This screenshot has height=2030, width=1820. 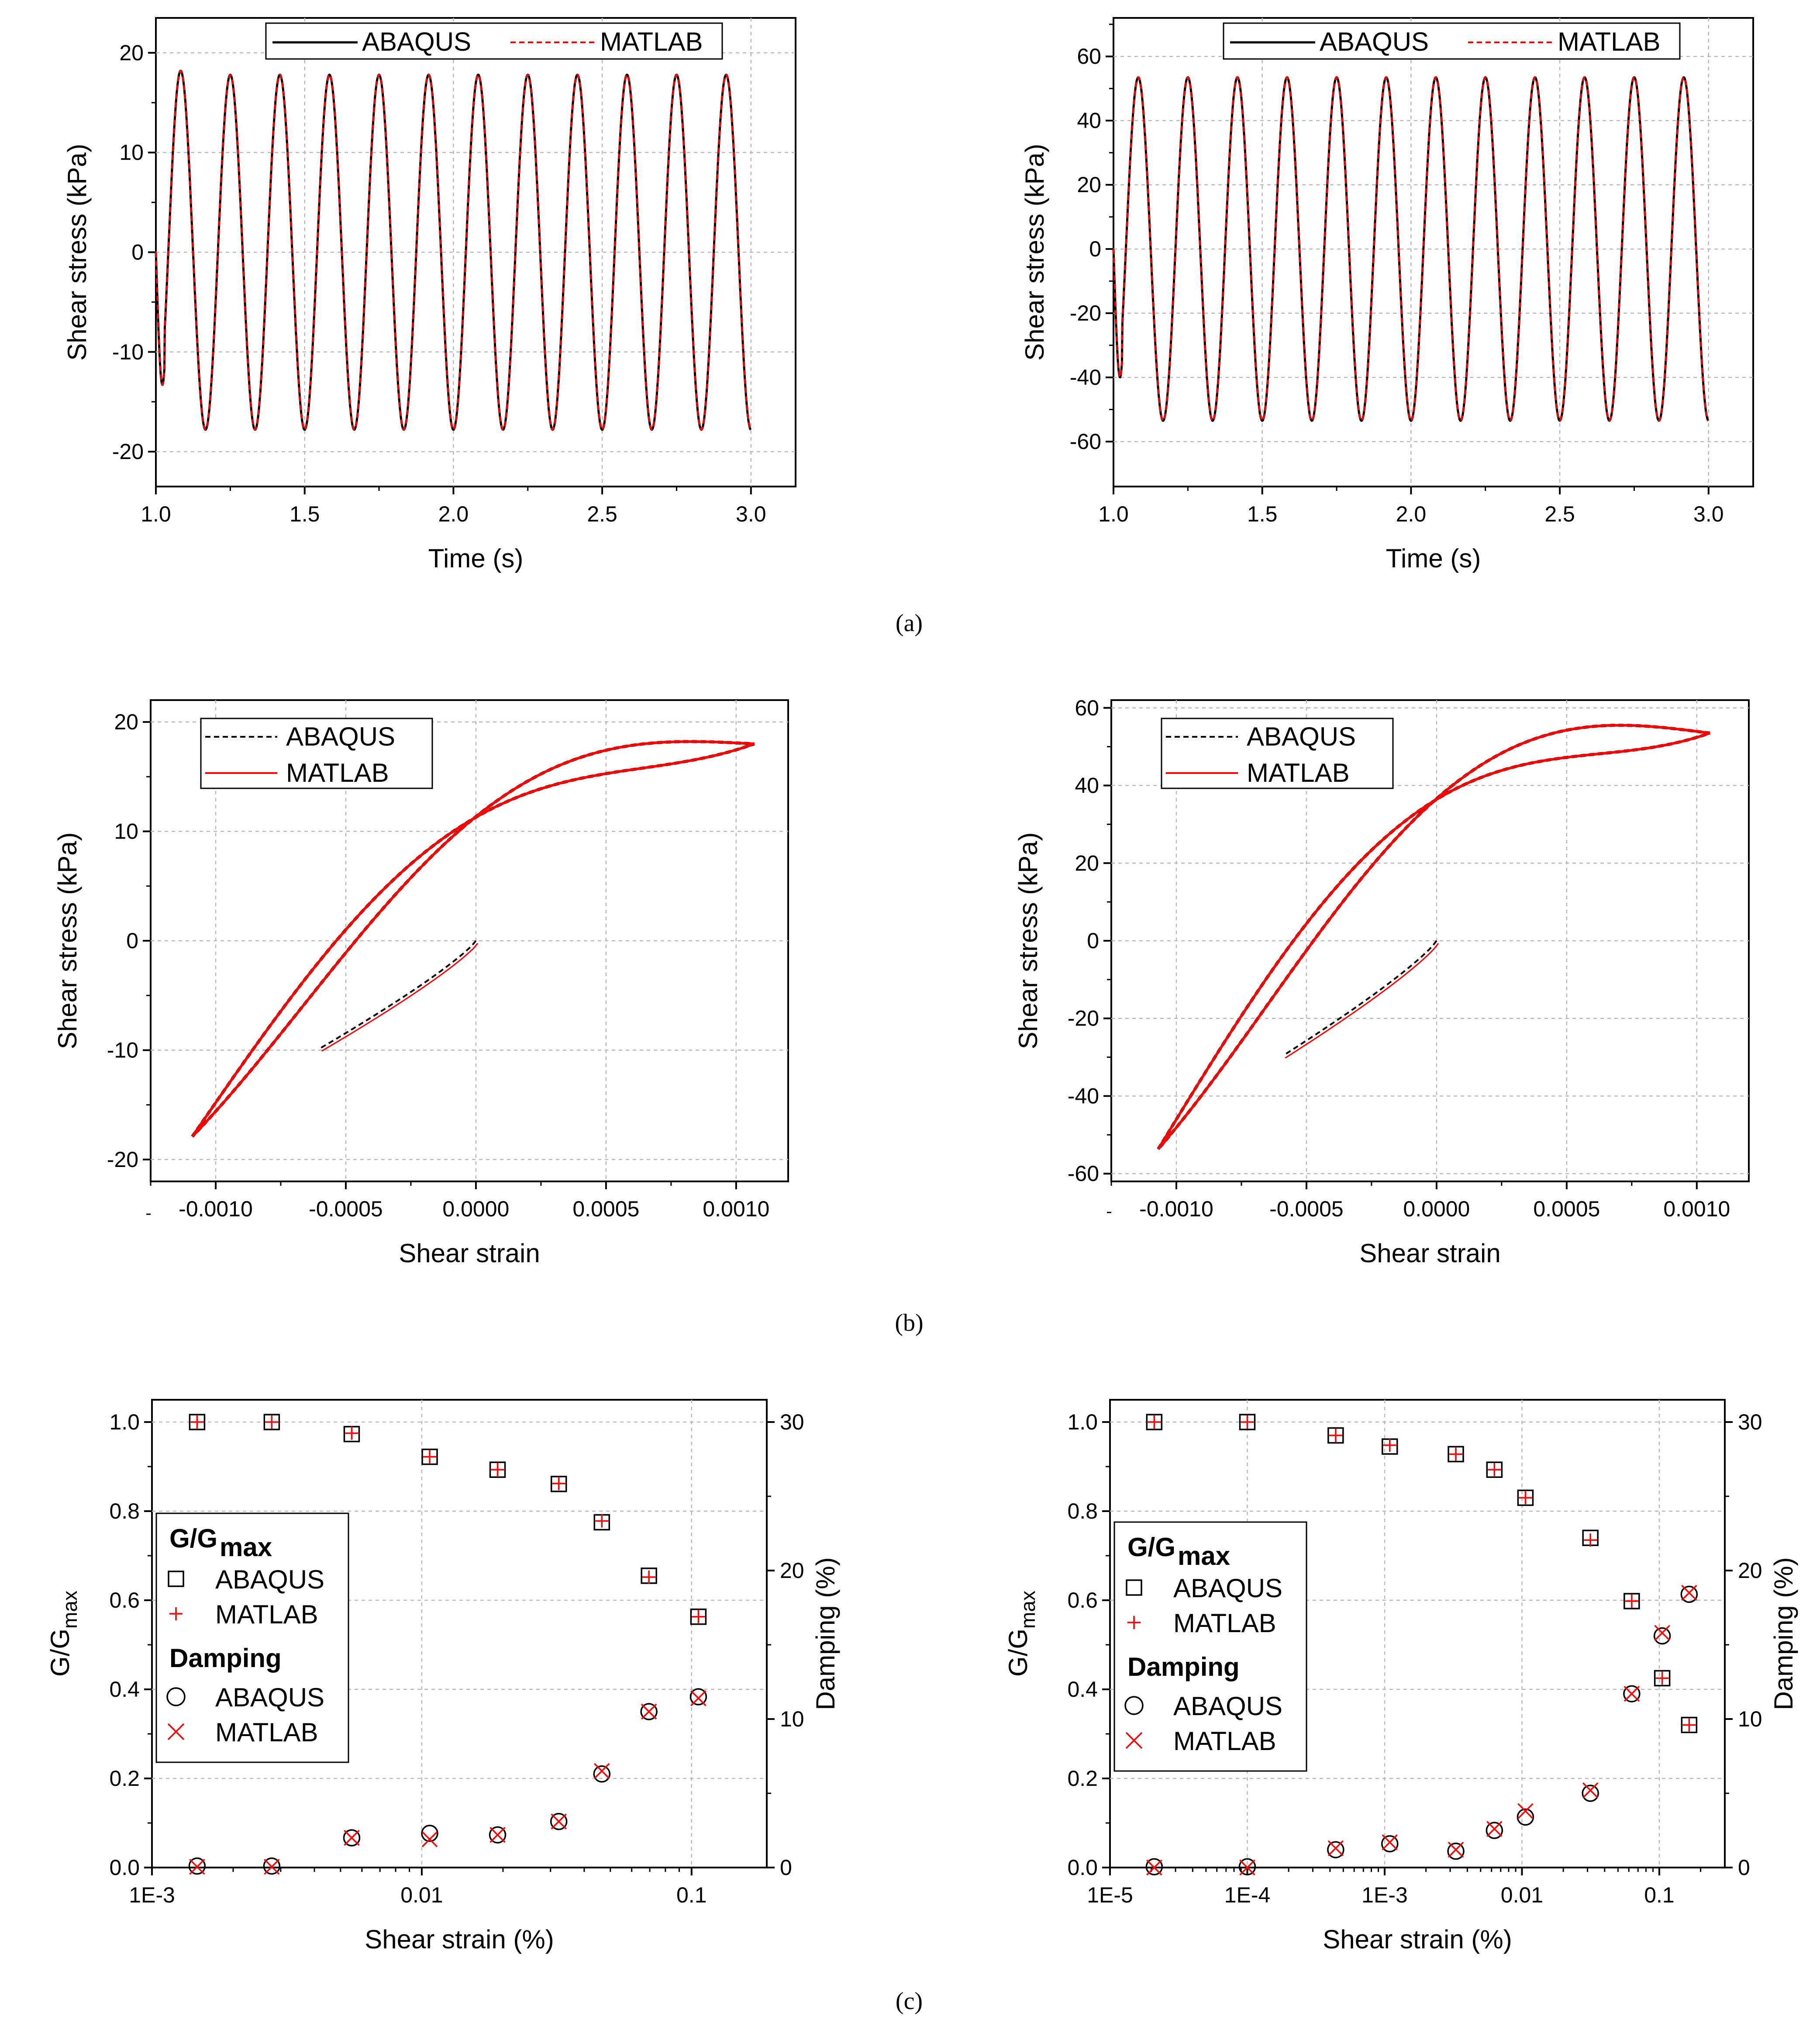 What do you see at coordinates (1262, 514) in the screenshot?
I see `x-tick-label: 1.5` at bounding box center [1262, 514].